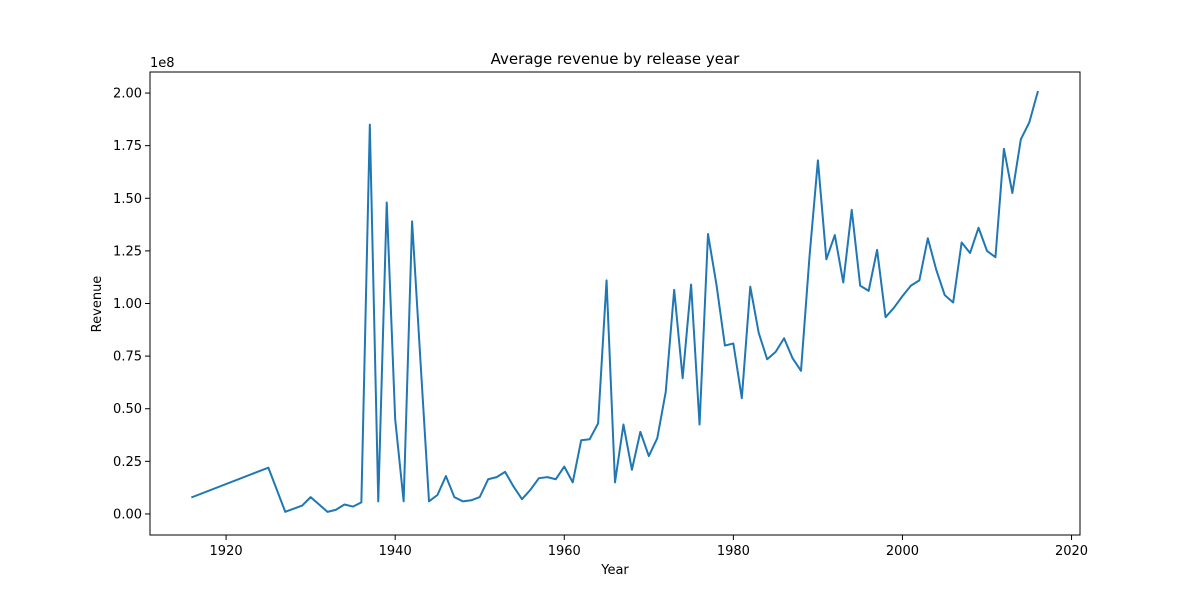 The height and width of the screenshot is (604, 1200). Describe the element at coordinates (127, 514) in the screenshot. I see `y-tick-label: 0.00` at that location.